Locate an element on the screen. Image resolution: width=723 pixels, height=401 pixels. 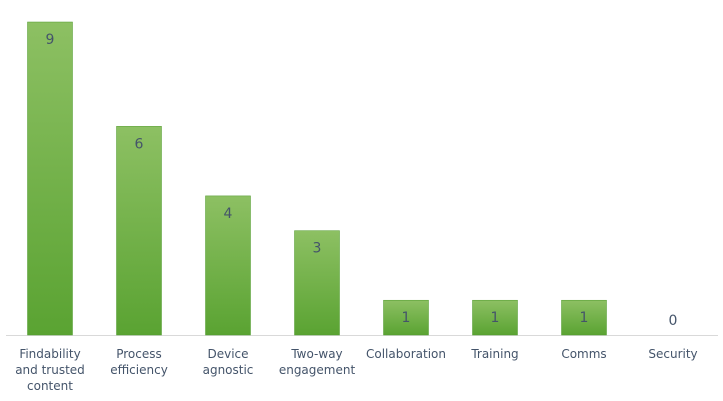
data-label-6: 1 is located at coordinates (584, 318).